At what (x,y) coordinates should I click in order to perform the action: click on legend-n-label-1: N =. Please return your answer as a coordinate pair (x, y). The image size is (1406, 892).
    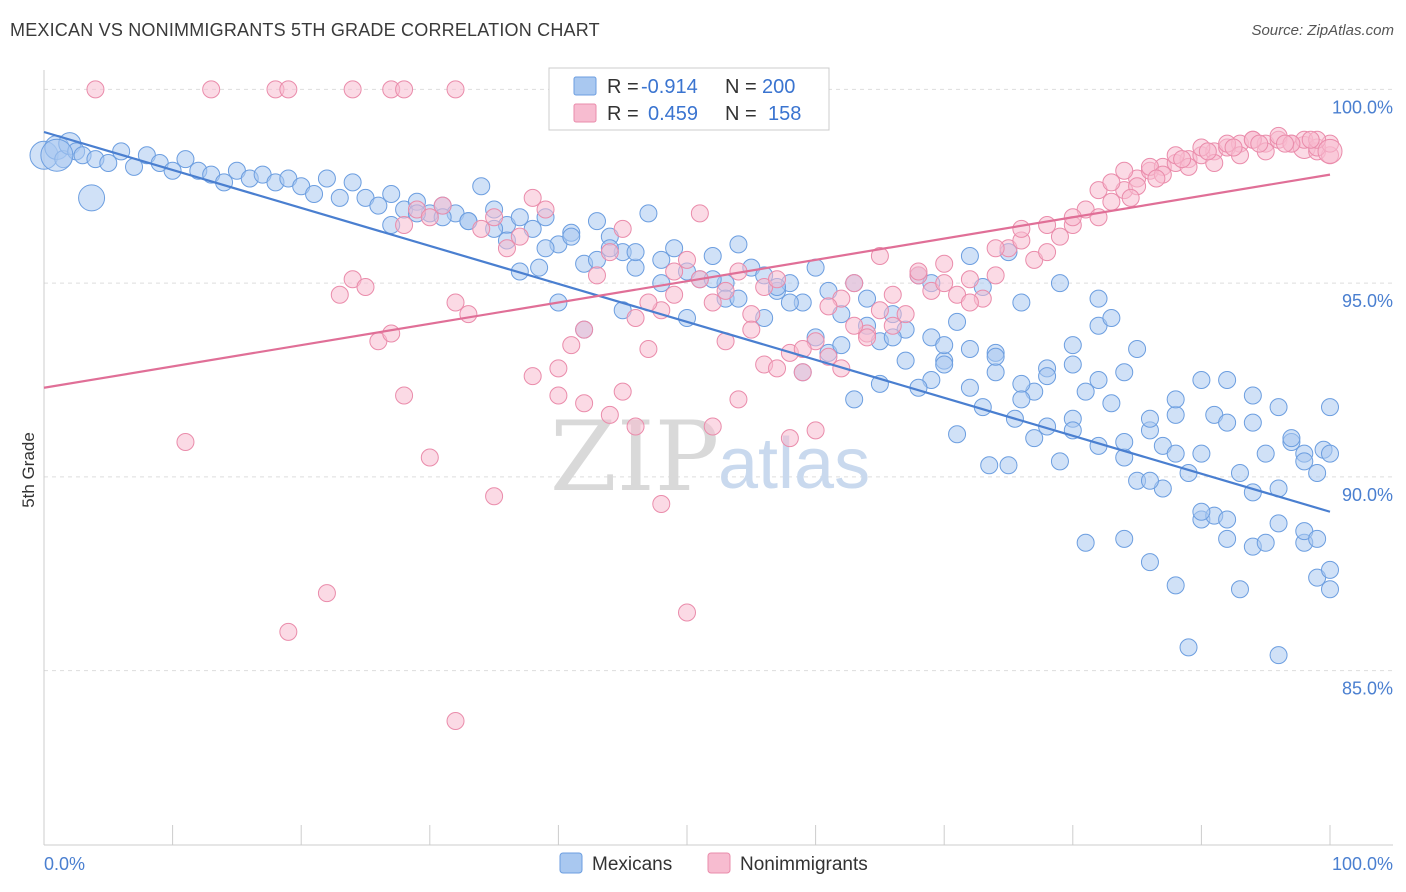
    Looking at the image, I should click on (741, 87).